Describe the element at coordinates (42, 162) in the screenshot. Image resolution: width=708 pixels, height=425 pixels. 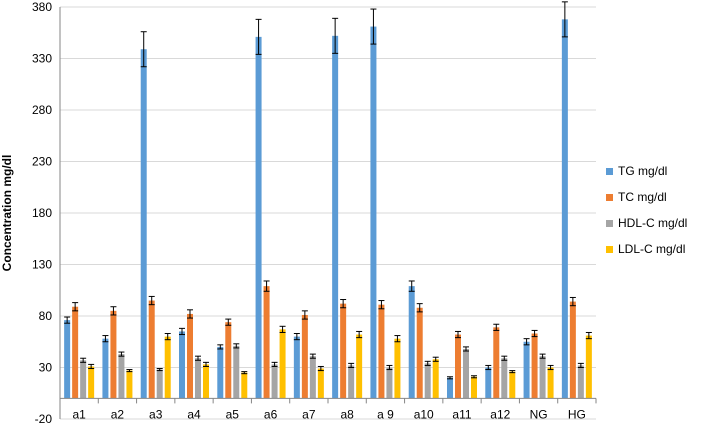
I see `y-tick-label: 230` at that location.